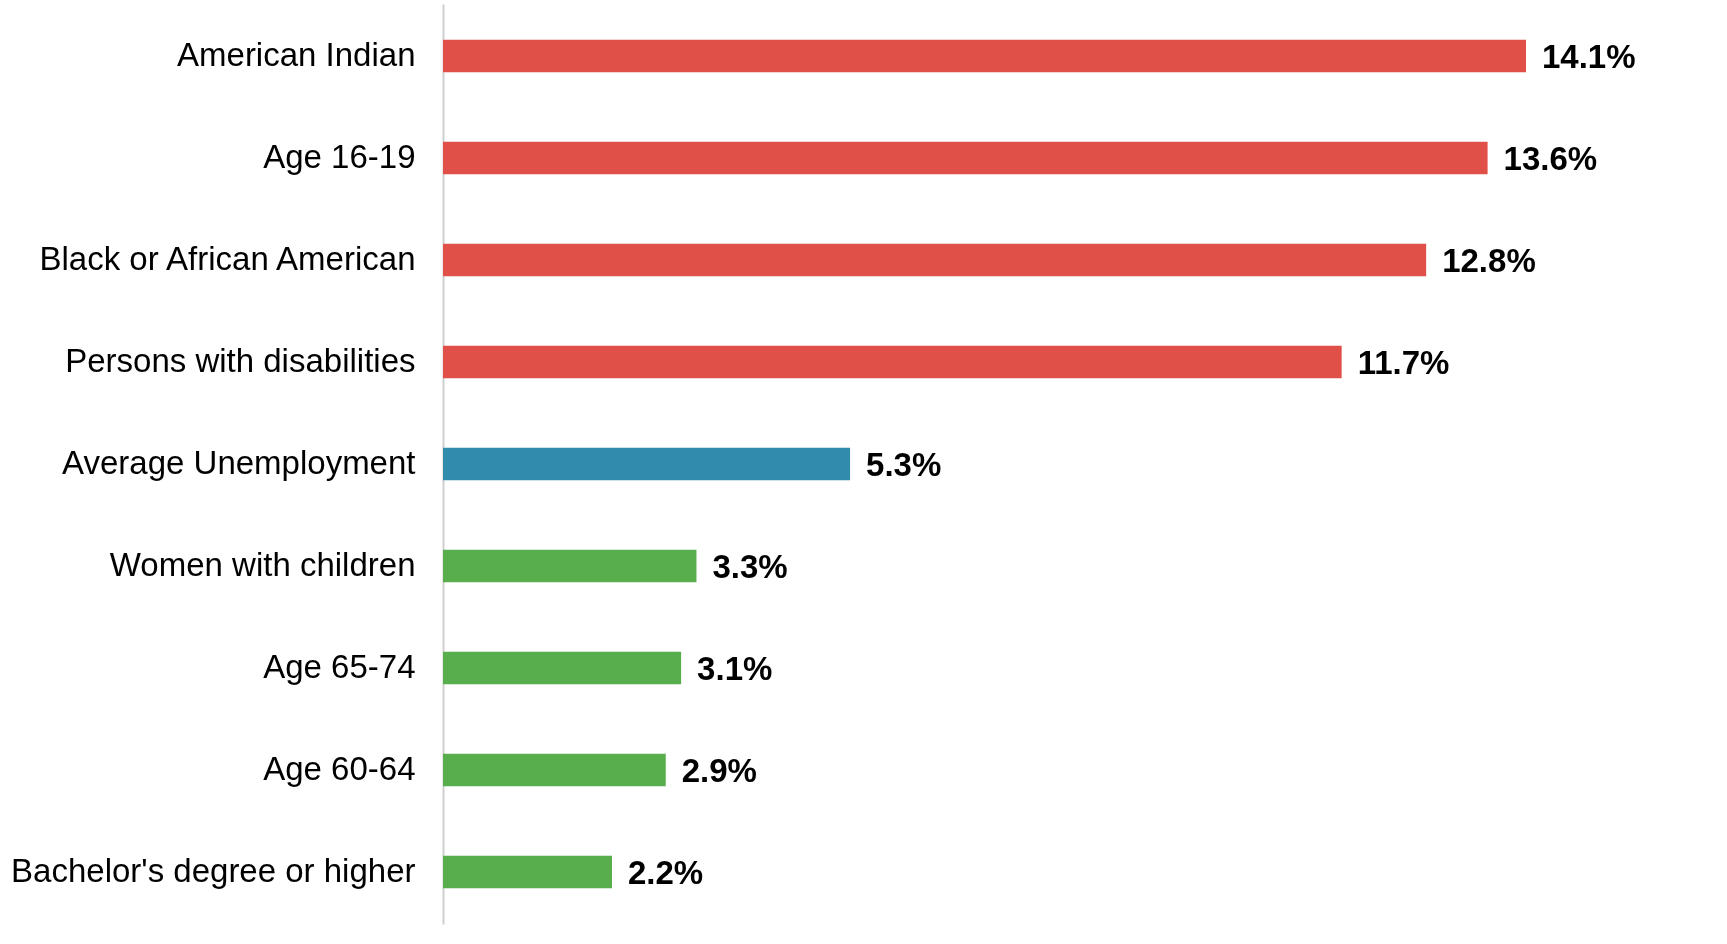  I want to click on y-tick-label: Bachelor's degree or higher, so click(213, 870).